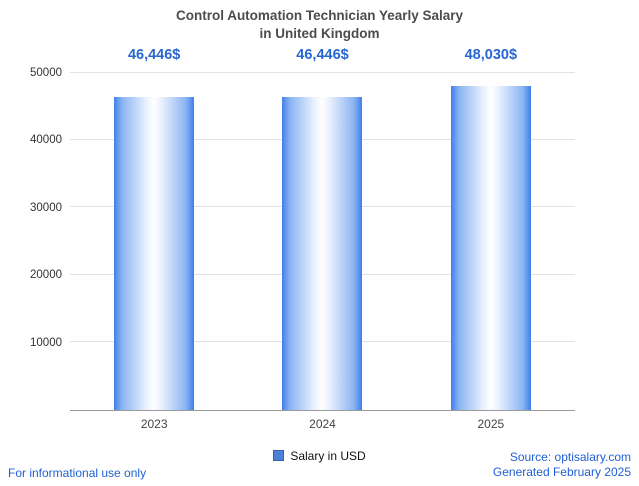  Describe the element at coordinates (46, 140) in the screenshot. I see `y-tick-label: 40000` at that location.